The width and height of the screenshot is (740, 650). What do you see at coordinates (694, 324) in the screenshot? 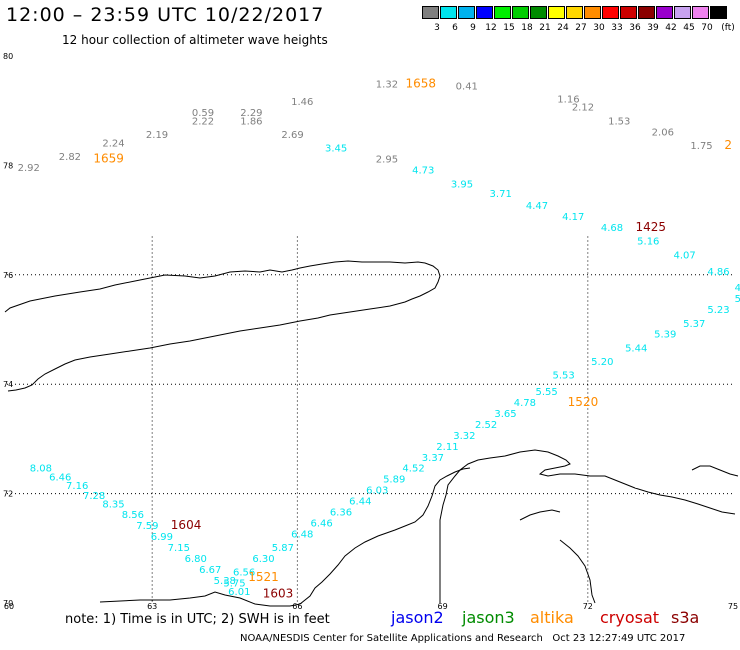
I see `wave-height-reading: 5.37` at bounding box center [694, 324].